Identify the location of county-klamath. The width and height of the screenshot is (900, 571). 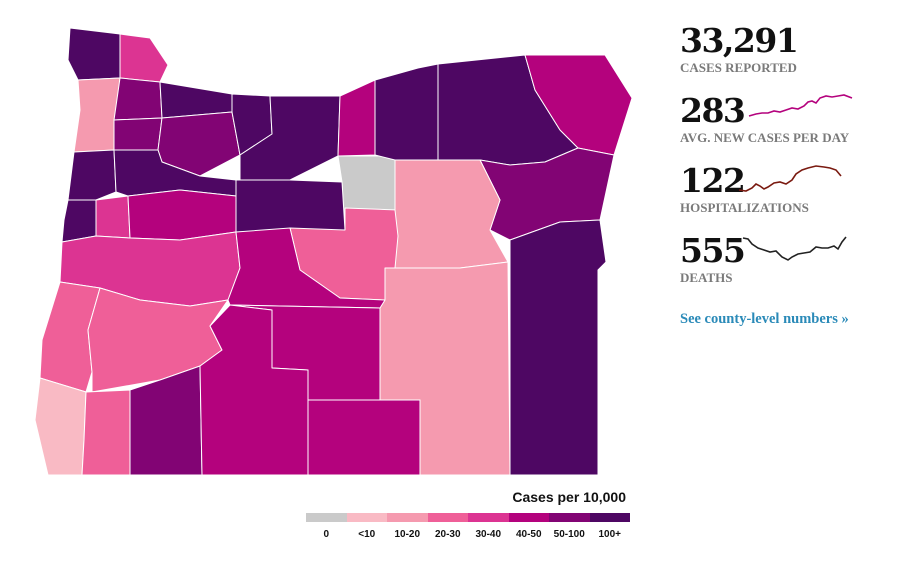
(254, 390).